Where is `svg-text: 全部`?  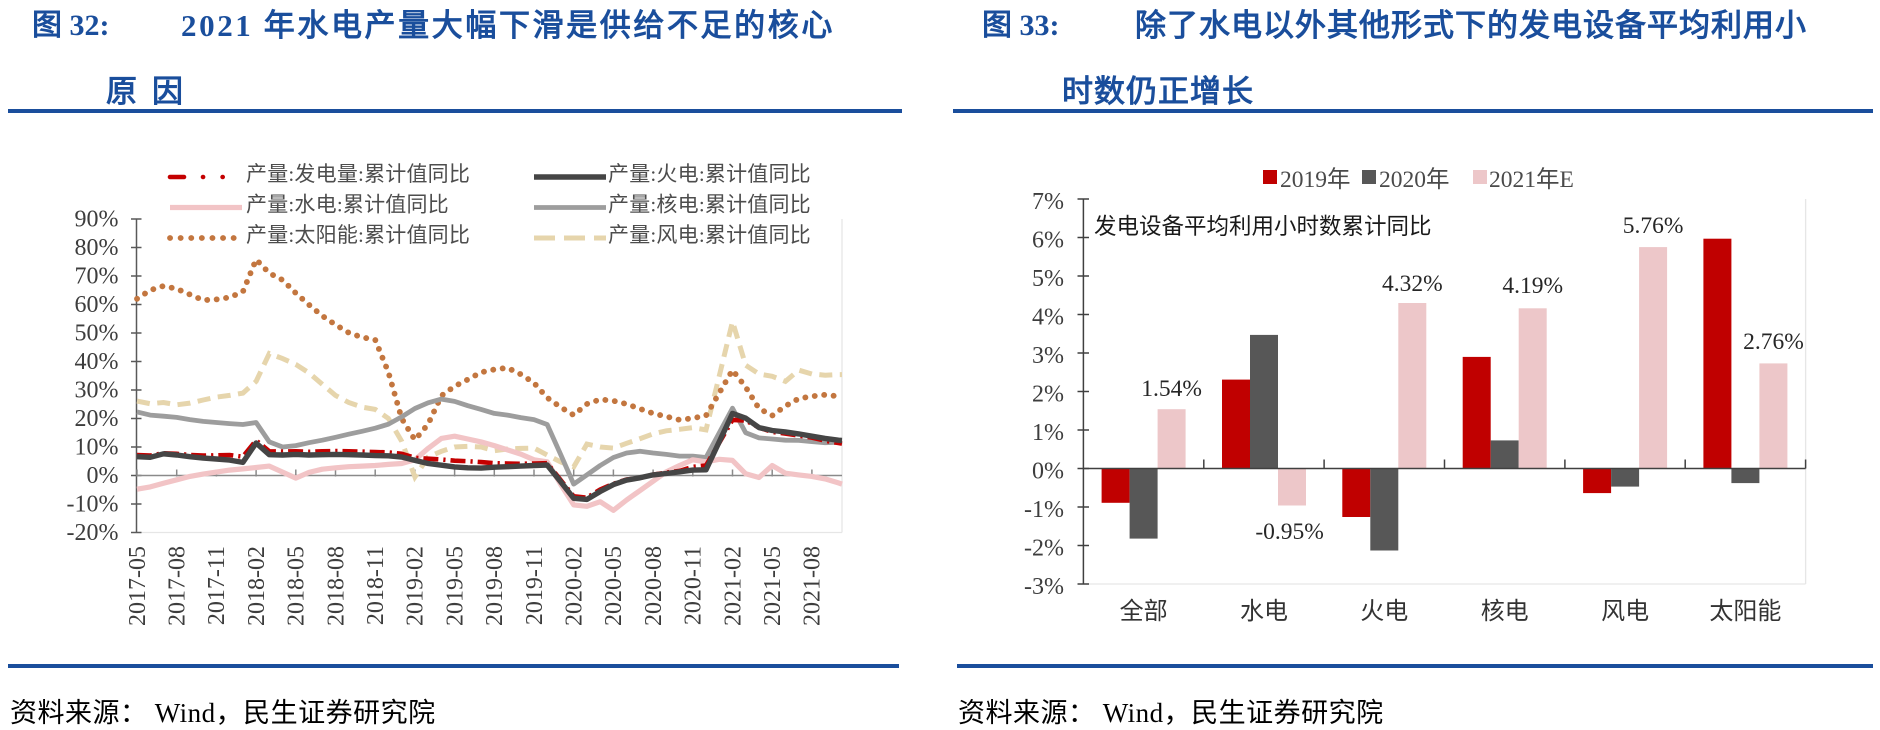 svg-text: 全部 is located at coordinates (1144, 611).